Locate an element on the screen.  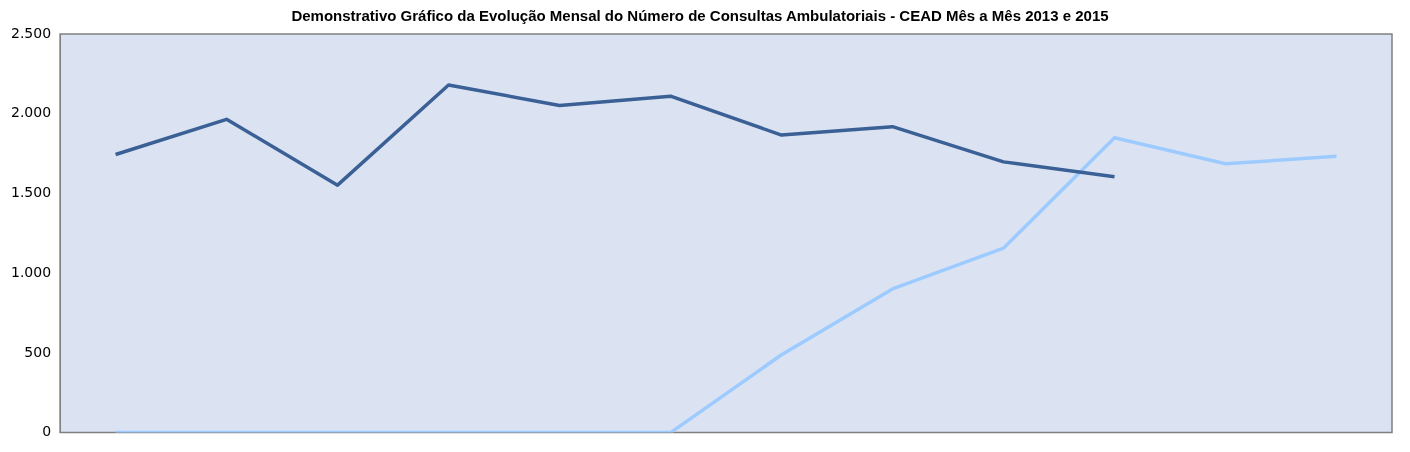
y-tick-label: 1.500 is located at coordinates (31, 192).